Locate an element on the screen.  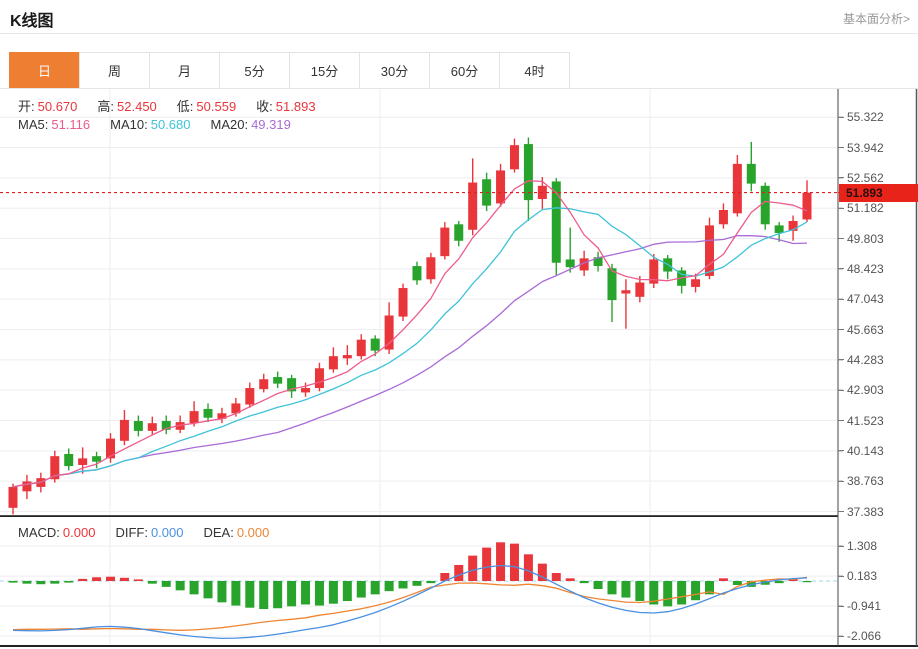
price-tick-label: 44.283 is located at coordinates (878, 360).